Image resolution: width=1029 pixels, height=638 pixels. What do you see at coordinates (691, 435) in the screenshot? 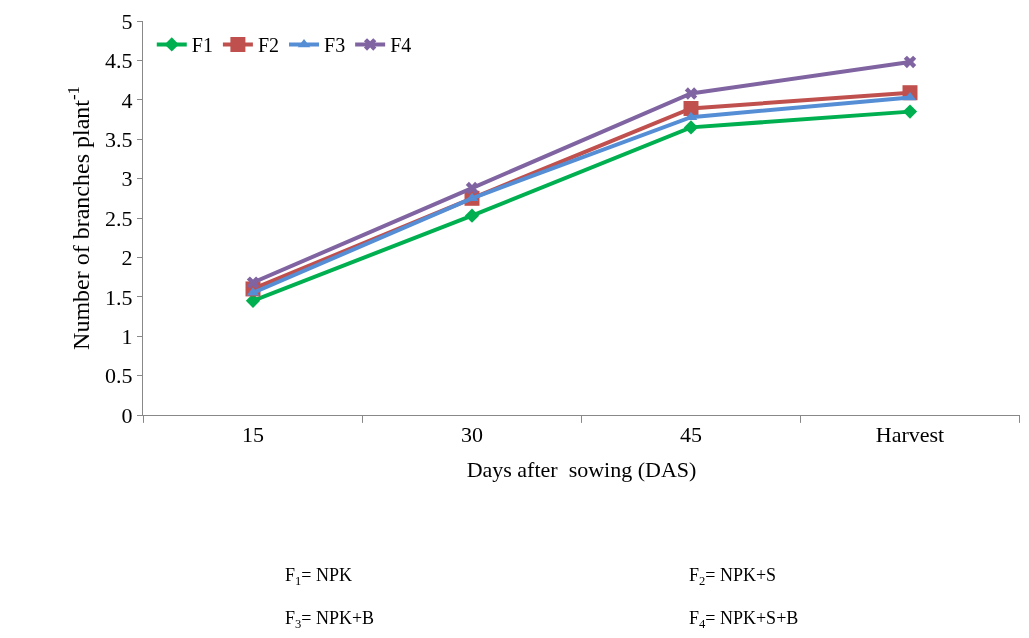
I see `x-tick-label: 45` at bounding box center [691, 435].